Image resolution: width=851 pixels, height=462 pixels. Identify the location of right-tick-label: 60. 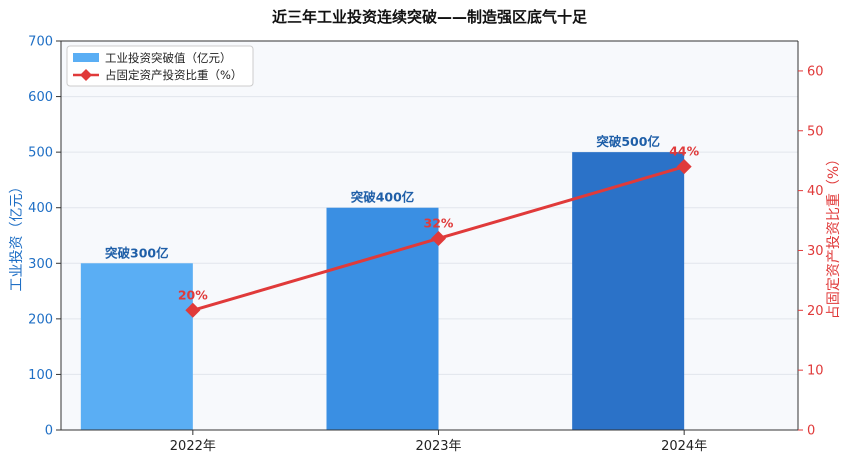
(815, 71).